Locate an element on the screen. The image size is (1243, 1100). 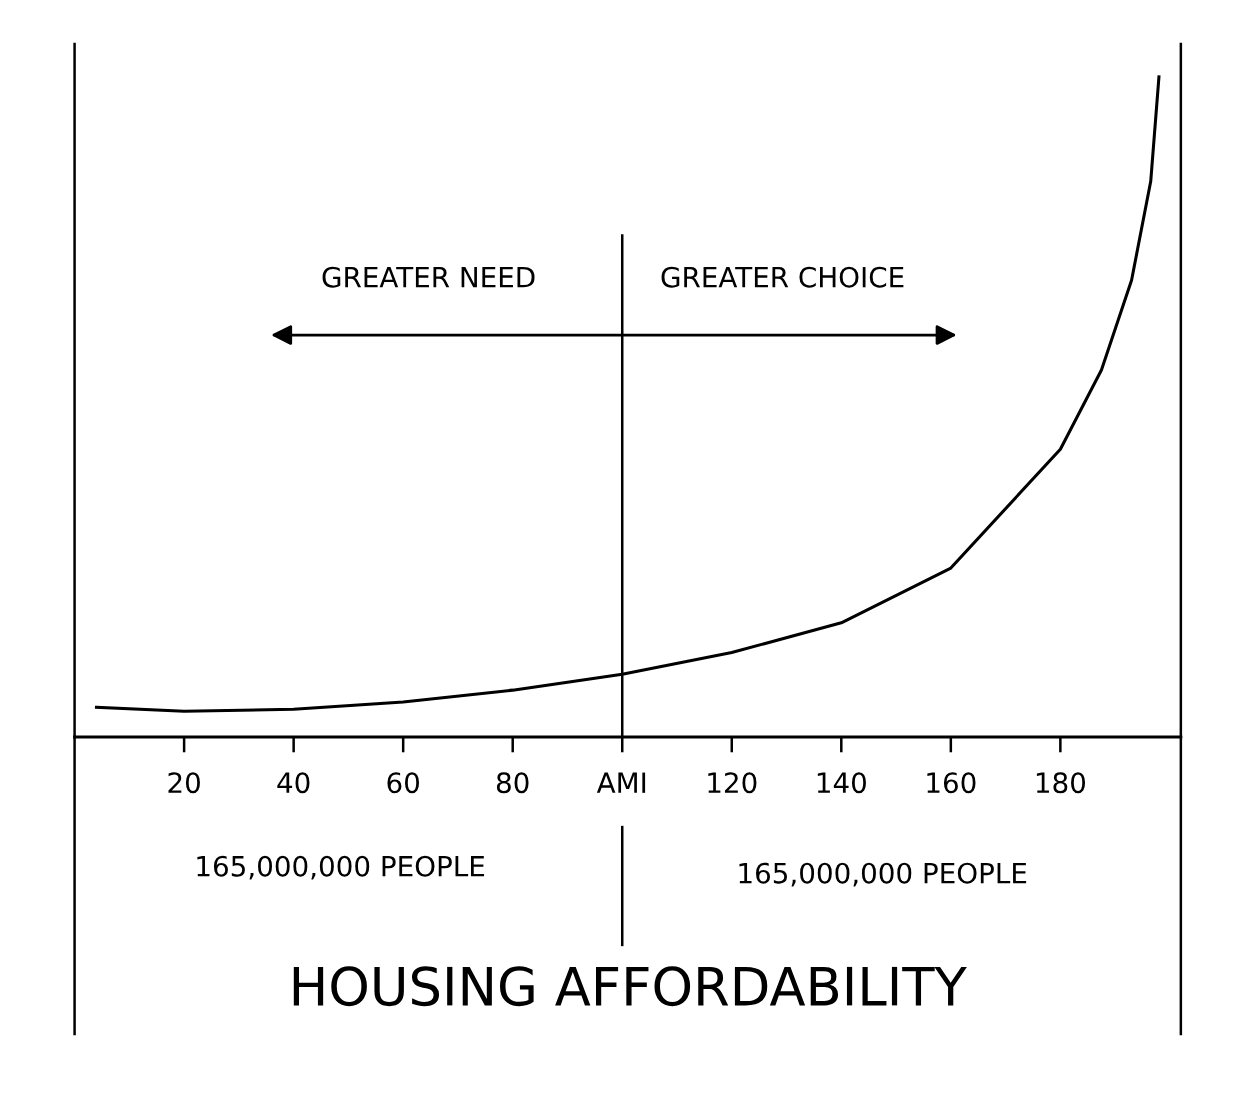
x-tick-label: AMI is located at coordinates (621, 782).